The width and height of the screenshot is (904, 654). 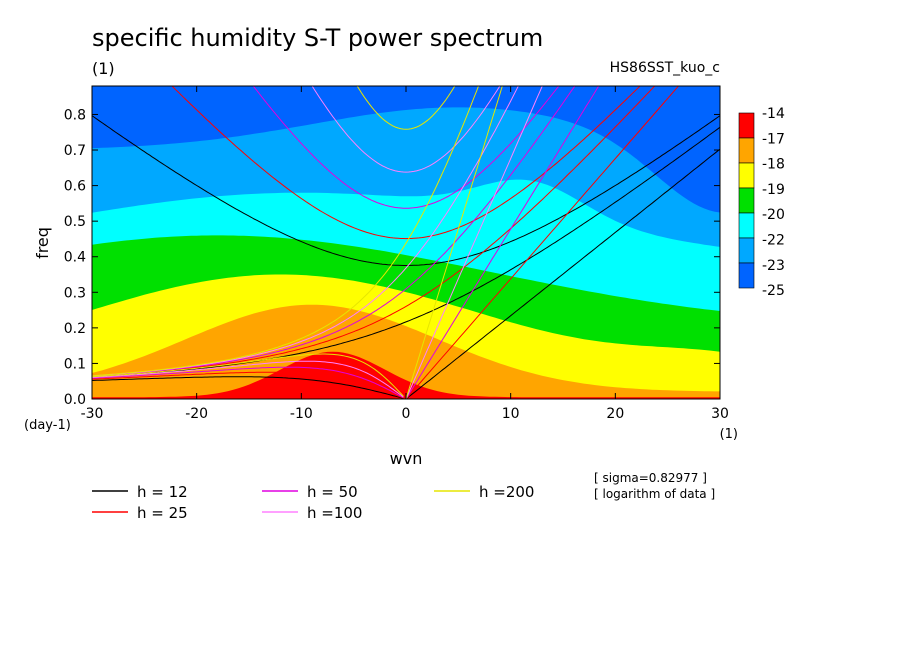 What do you see at coordinates (773, 215) in the screenshot?
I see `colorbar-label: -20` at bounding box center [773, 215].